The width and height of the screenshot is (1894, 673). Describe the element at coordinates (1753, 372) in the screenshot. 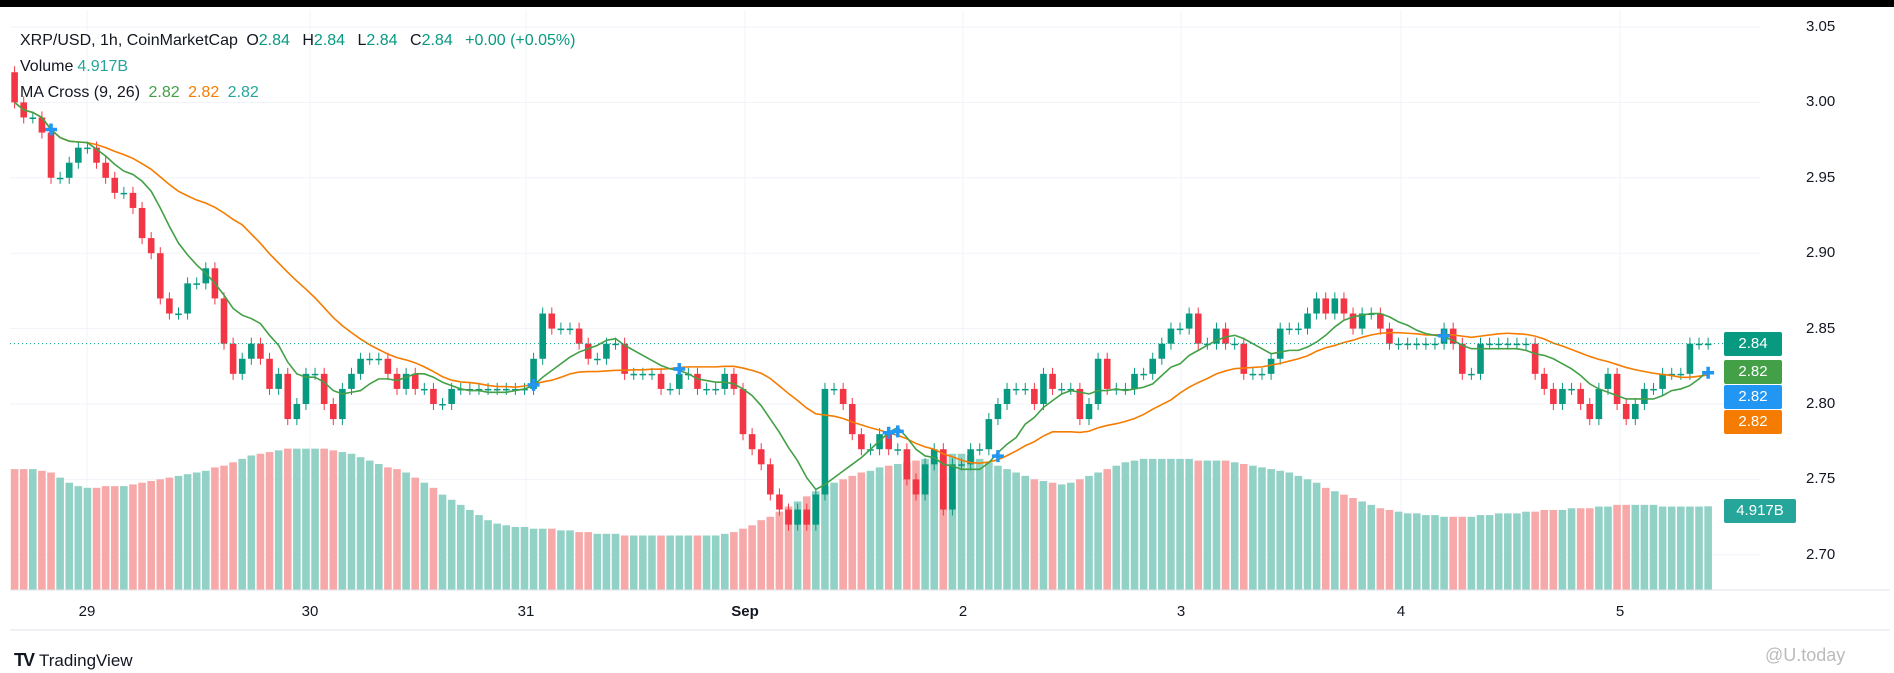

I see `ma-fast-tag: 2.82` at that location.